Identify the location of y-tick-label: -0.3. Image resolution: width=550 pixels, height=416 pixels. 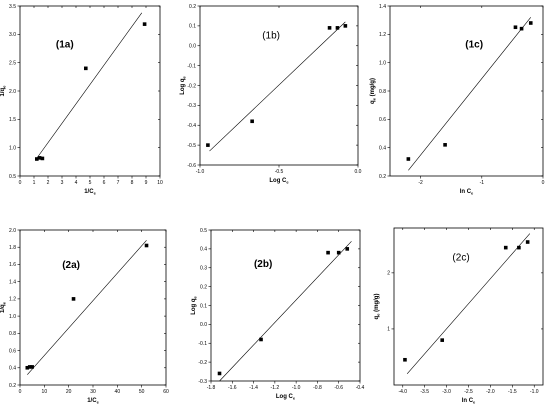
(191, 106).